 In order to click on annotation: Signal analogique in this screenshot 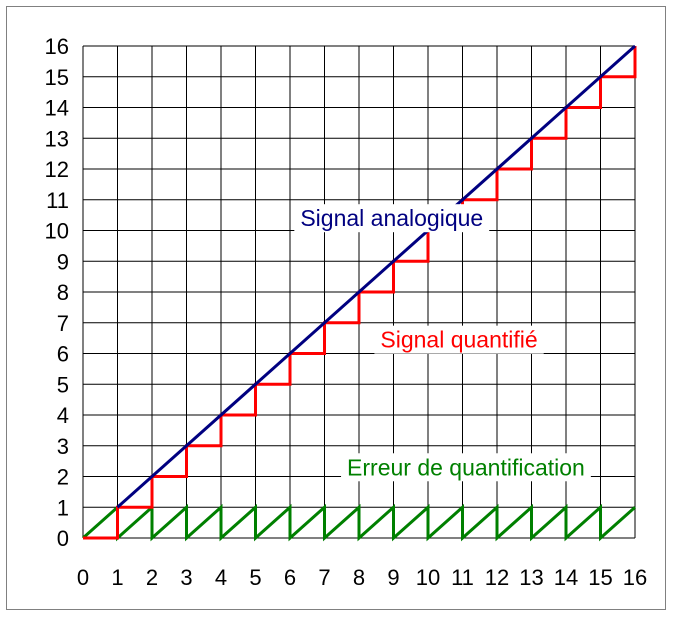, I will do `click(392, 218)`.